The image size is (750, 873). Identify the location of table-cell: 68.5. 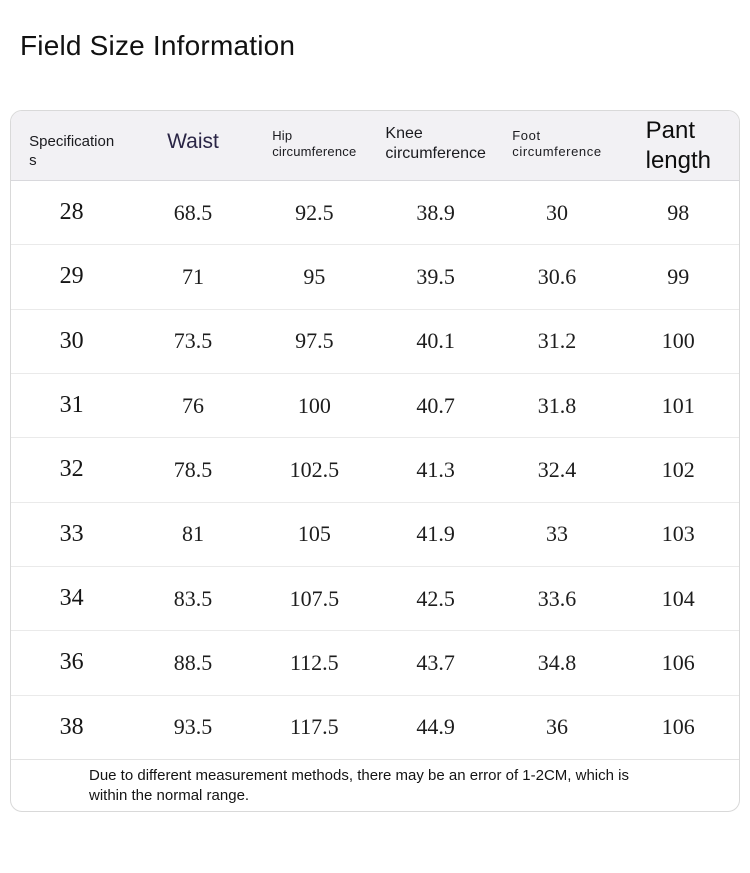
(193, 212).